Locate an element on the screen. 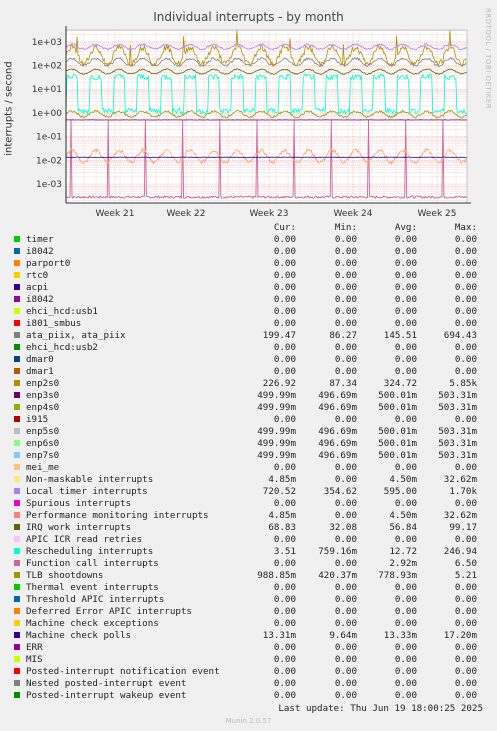  legend-value-cur: 720.52 is located at coordinates (279, 491).